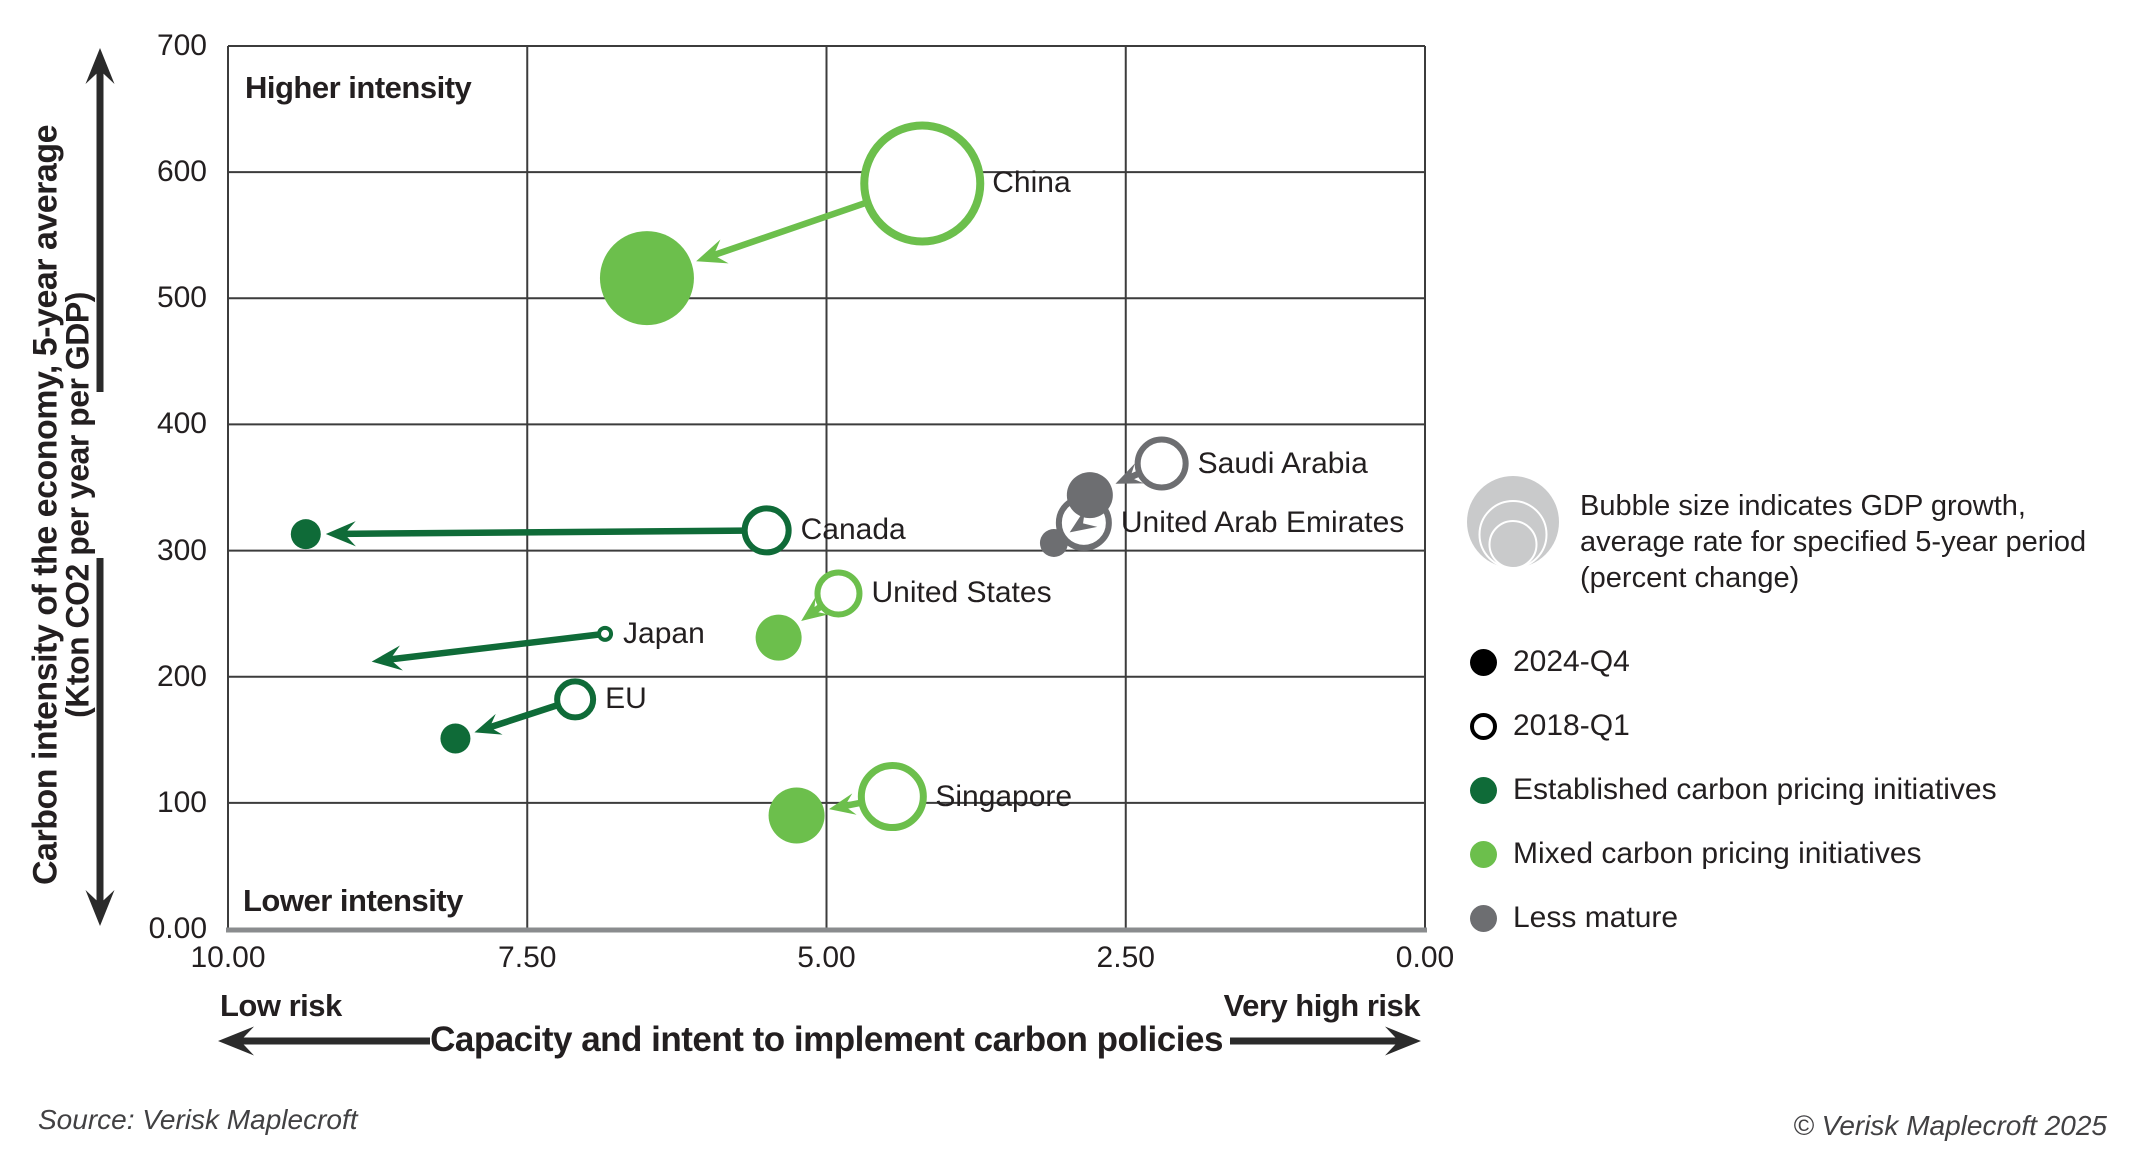 This screenshot has width=2150, height=1176. Describe the element at coordinates (177, 928) in the screenshot. I see `y-tick-label-0.00: 0.00` at that location.